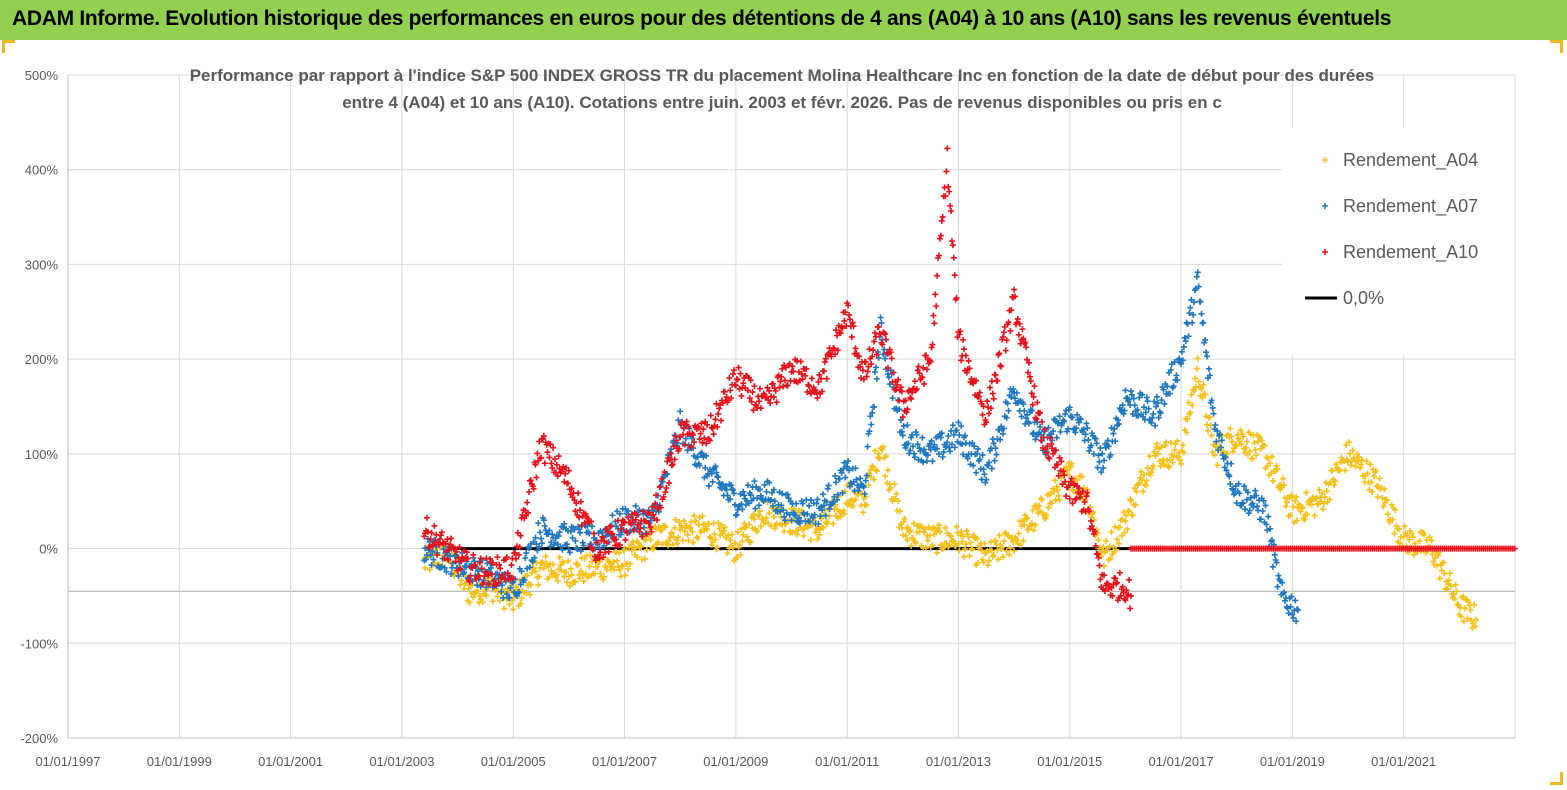 This screenshot has width=1567, height=790. Describe the element at coordinates (958, 761) in the screenshot. I see `x-tick-label: 01/01/2013` at that location.